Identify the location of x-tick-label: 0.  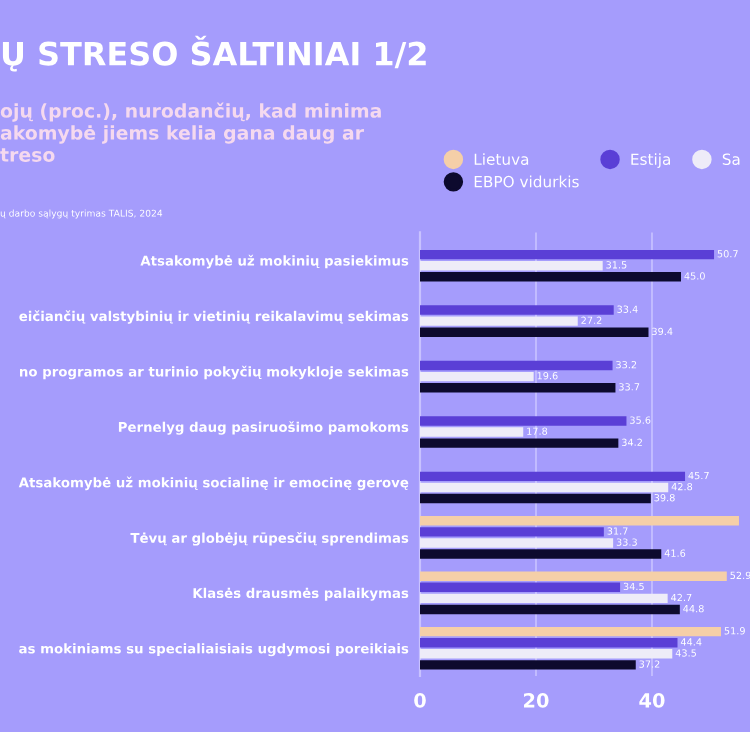
(420, 700).